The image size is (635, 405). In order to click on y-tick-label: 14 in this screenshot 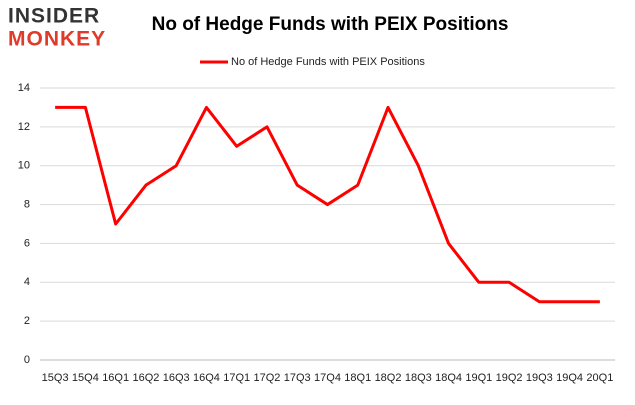, I will do `click(24, 88)`.